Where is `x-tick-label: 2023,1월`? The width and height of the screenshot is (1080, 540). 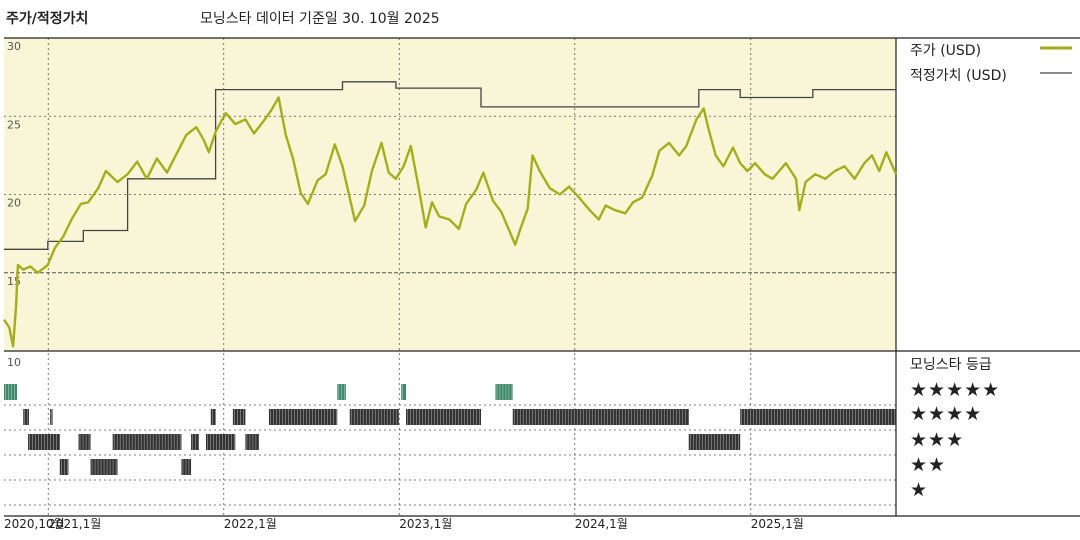
x-tick-label: 2023,1월 is located at coordinates (425, 524).